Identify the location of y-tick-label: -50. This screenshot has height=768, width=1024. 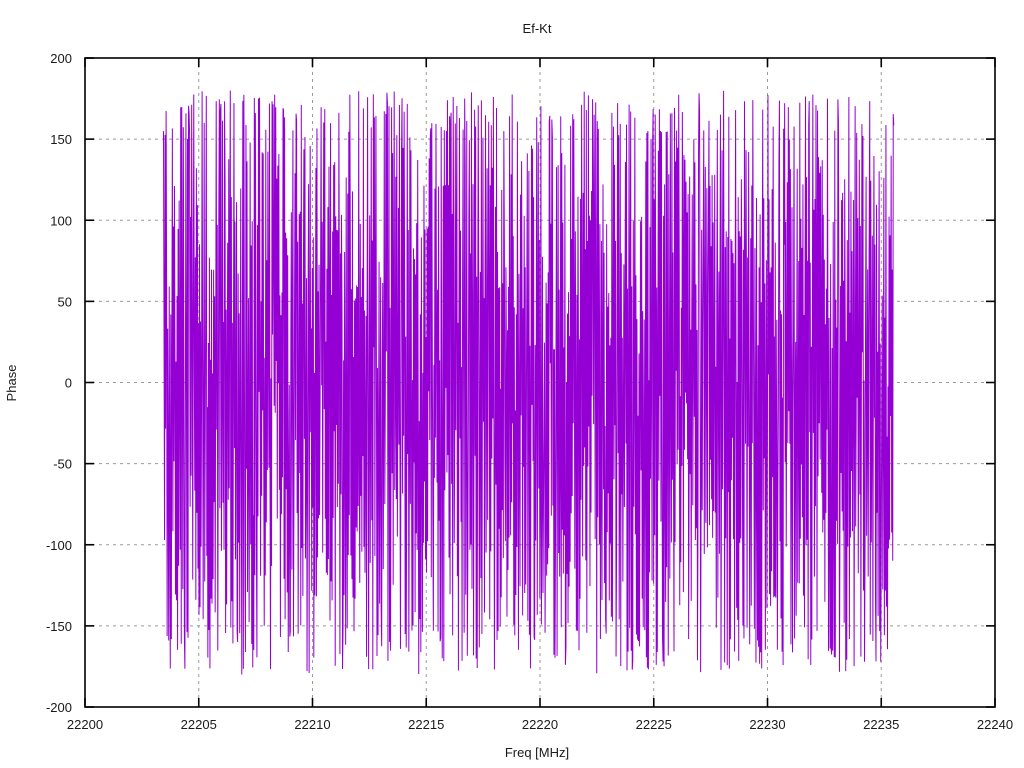
(62, 464).